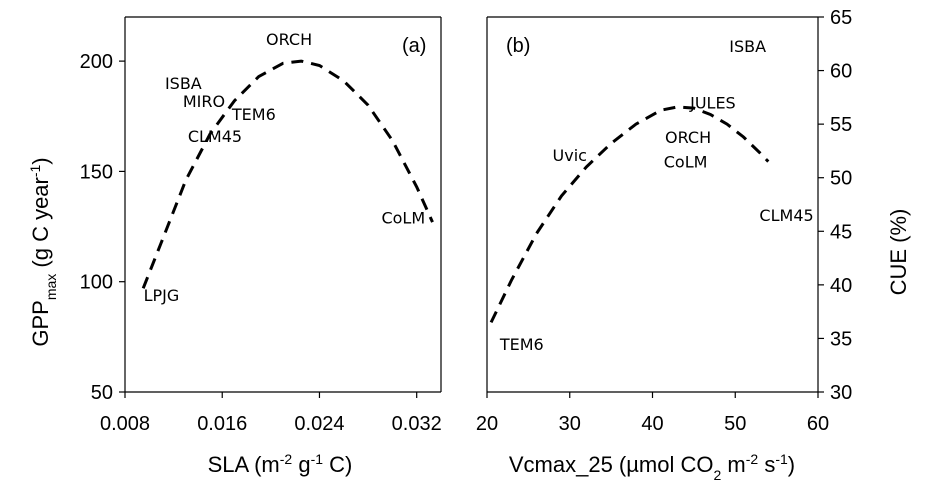 Image resolution: width=925 pixels, height=481 pixels. What do you see at coordinates (96, 283) in the screenshot?
I see `a-y-tick-label: 100` at bounding box center [96, 283].